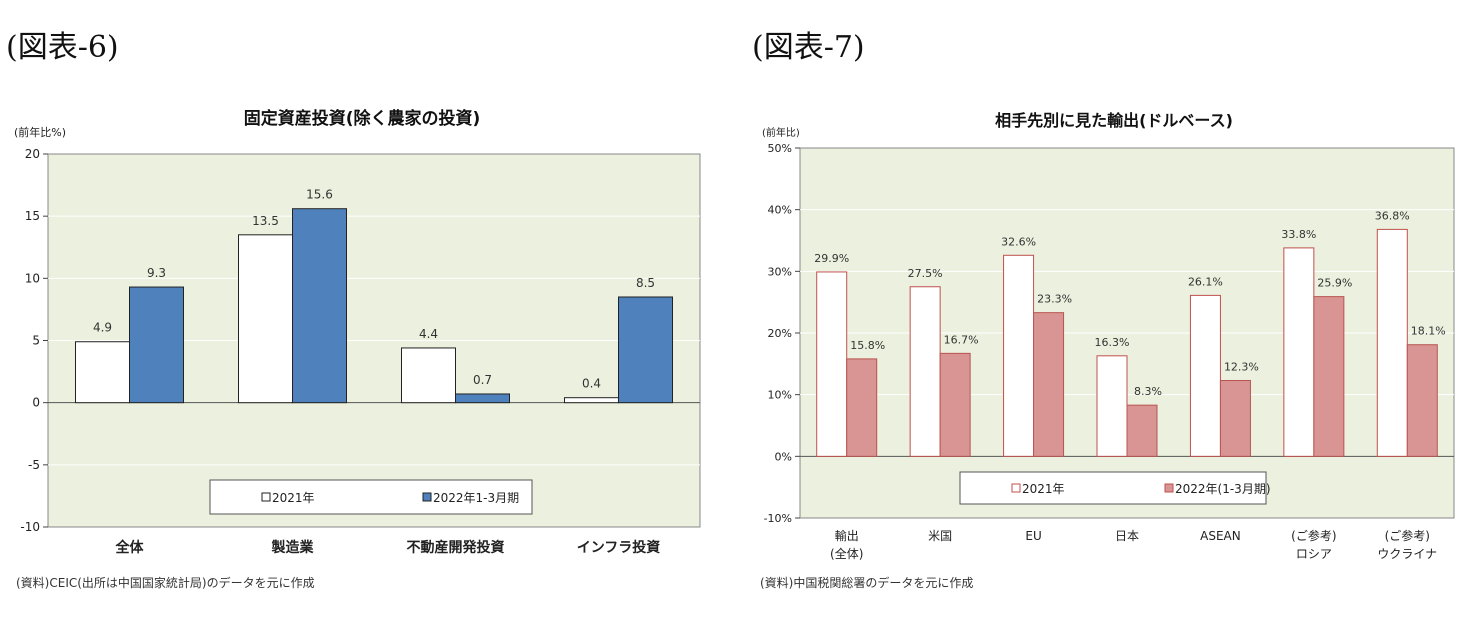  What do you see at coordinates (293, 547) in the screenshot?
I see `category-label: 製造業` at bounding box center [293, 547].